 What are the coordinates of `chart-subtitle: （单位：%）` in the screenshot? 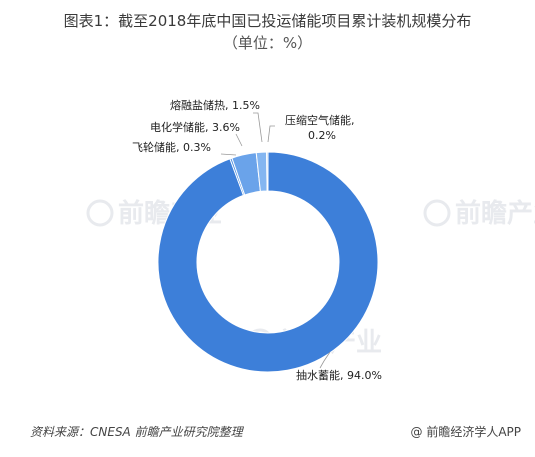 It's located at (267, 43).